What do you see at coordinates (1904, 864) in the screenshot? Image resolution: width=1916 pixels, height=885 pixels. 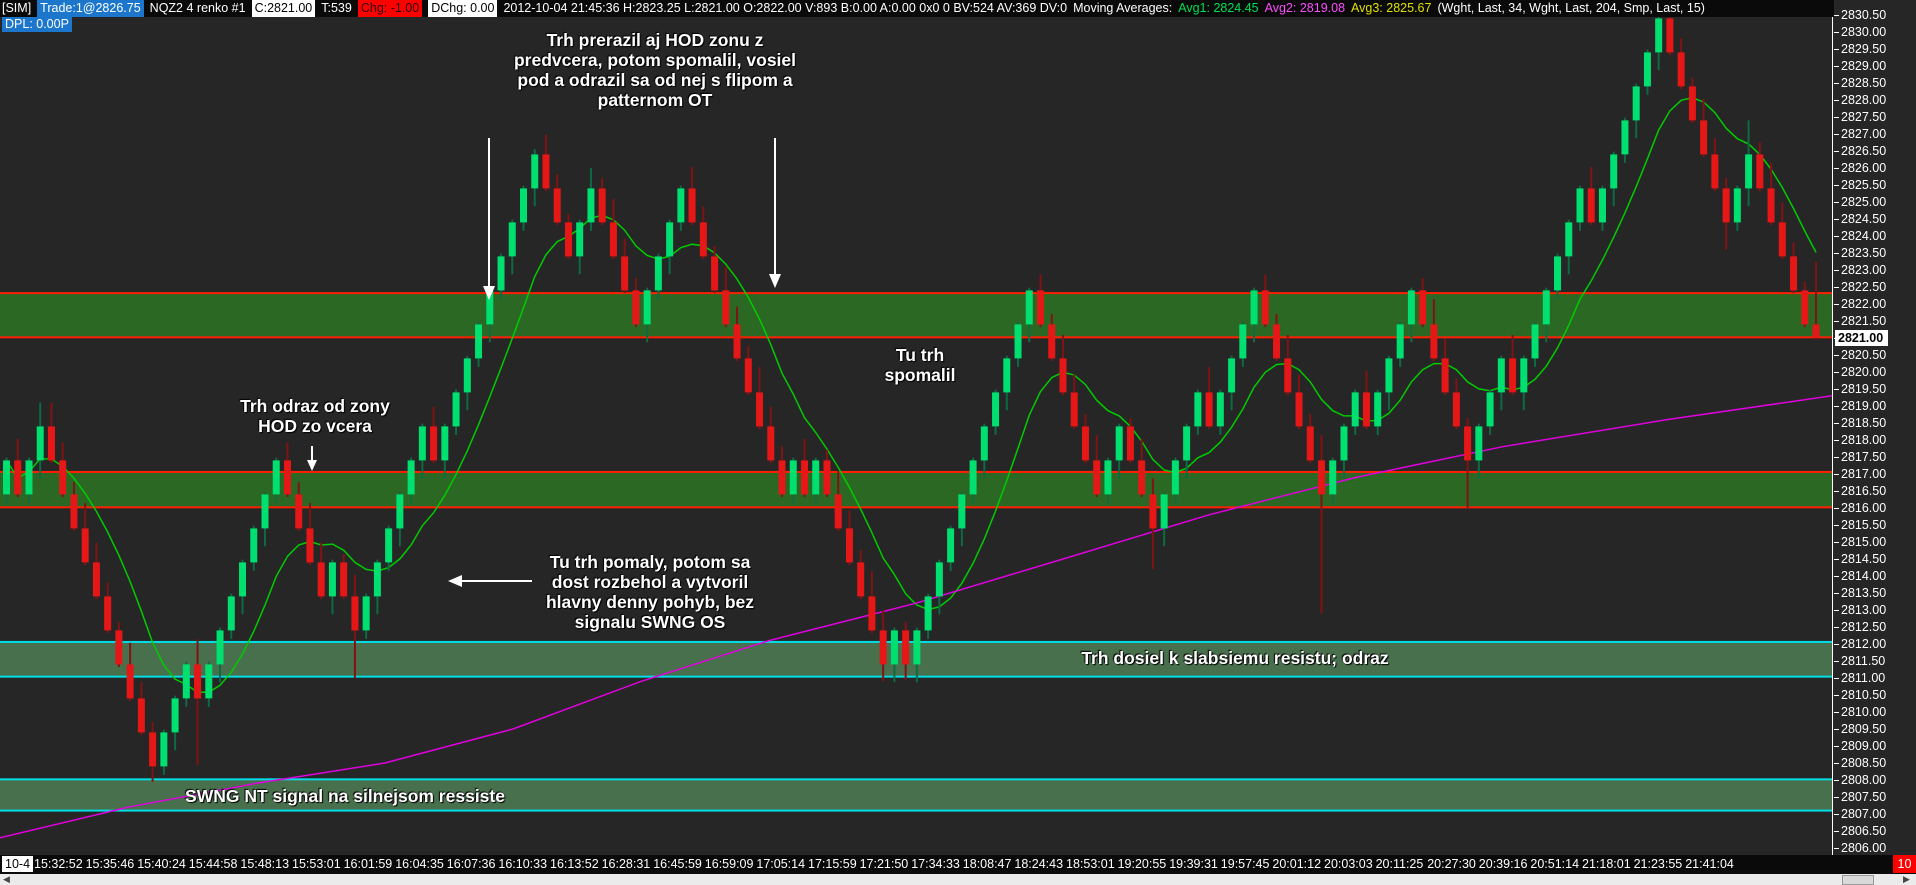 I see `chart-number-badge: 10` at bounding box center [1904, 864].